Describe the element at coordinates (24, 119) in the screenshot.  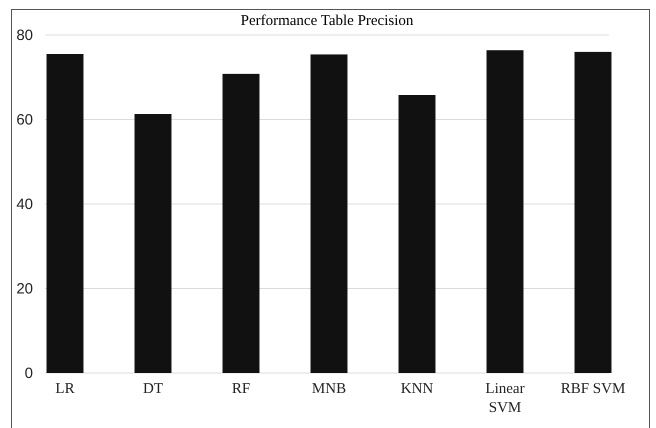
I see `y-tick-label: 60` at that location.